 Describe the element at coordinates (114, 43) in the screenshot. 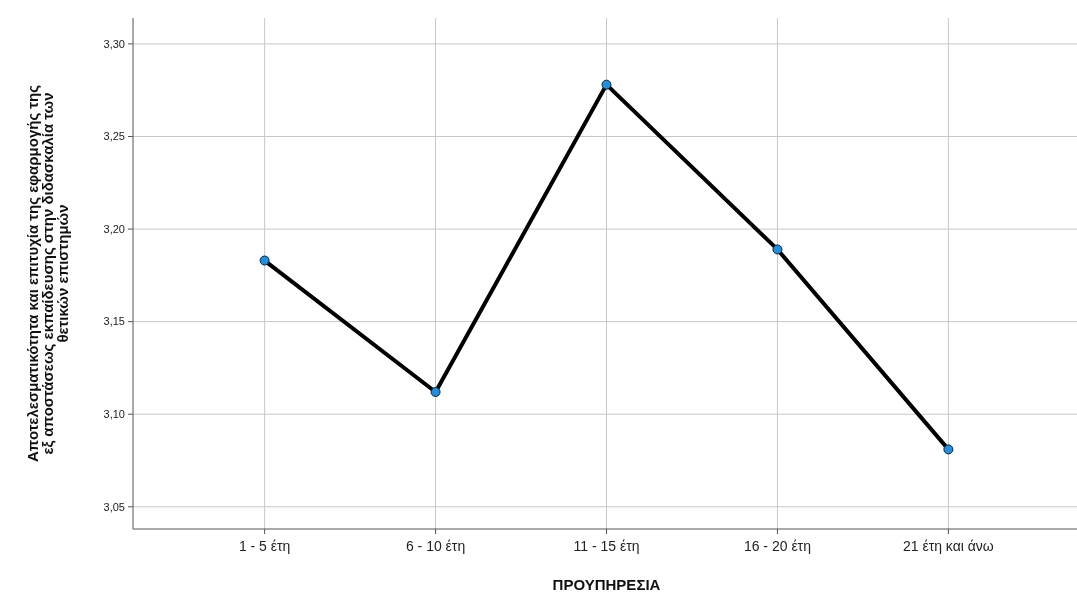

I see `y-tick-label: 3,30` at that location.